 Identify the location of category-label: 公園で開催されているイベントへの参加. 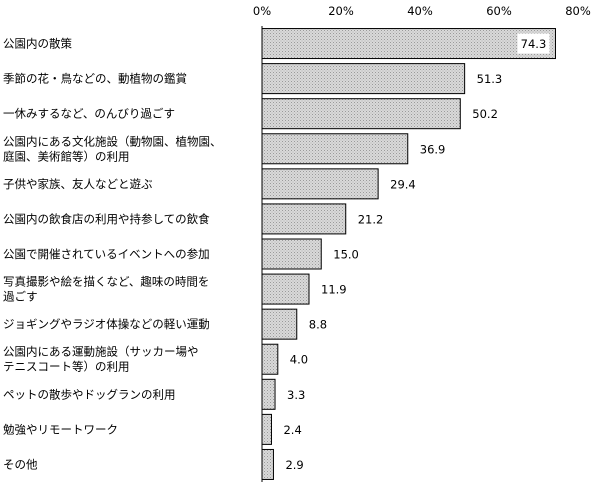
(106, 254).